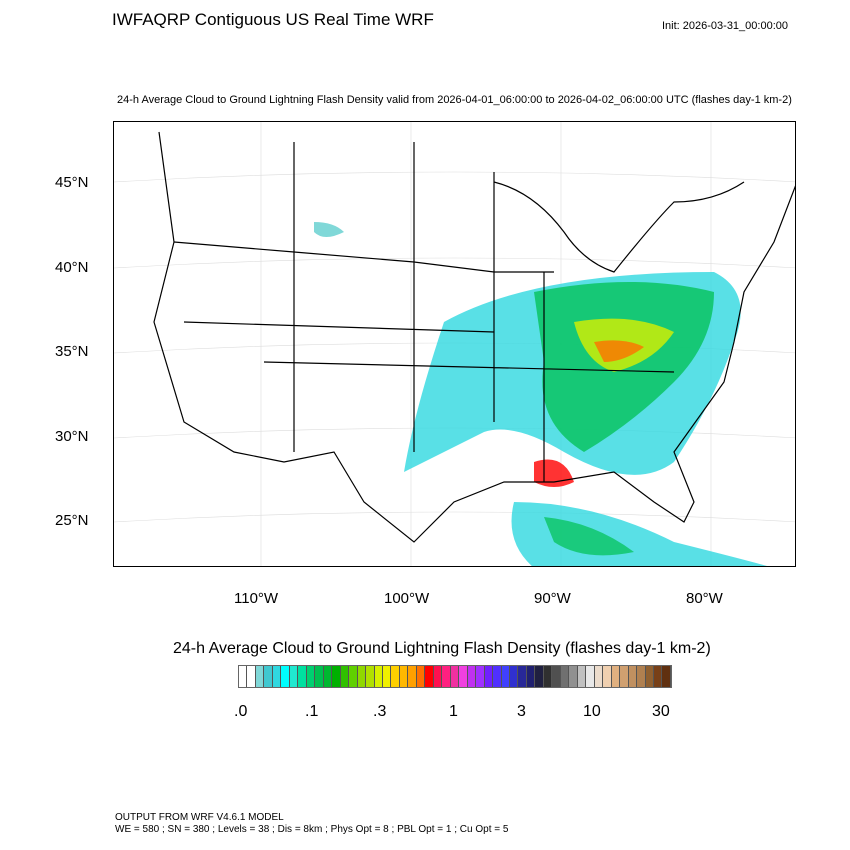  Describe the element at coordinates (592, 711) in the screenshot. I see `colorbar-tick: 10` at that location.